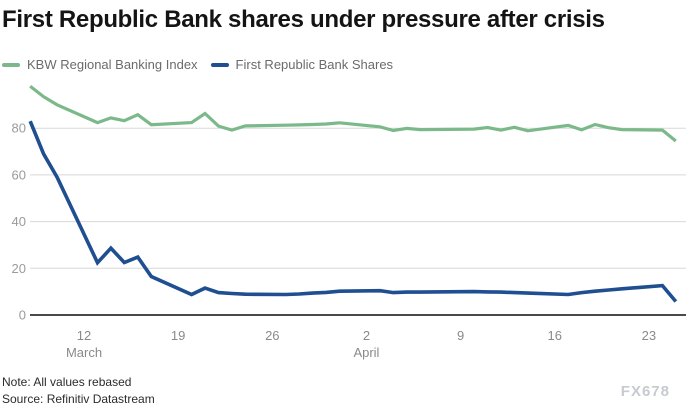 Image resolution: width=688 pixels, height=416 pixels. I want to click on y-axis-tick-label: 20, so click(19, 268).